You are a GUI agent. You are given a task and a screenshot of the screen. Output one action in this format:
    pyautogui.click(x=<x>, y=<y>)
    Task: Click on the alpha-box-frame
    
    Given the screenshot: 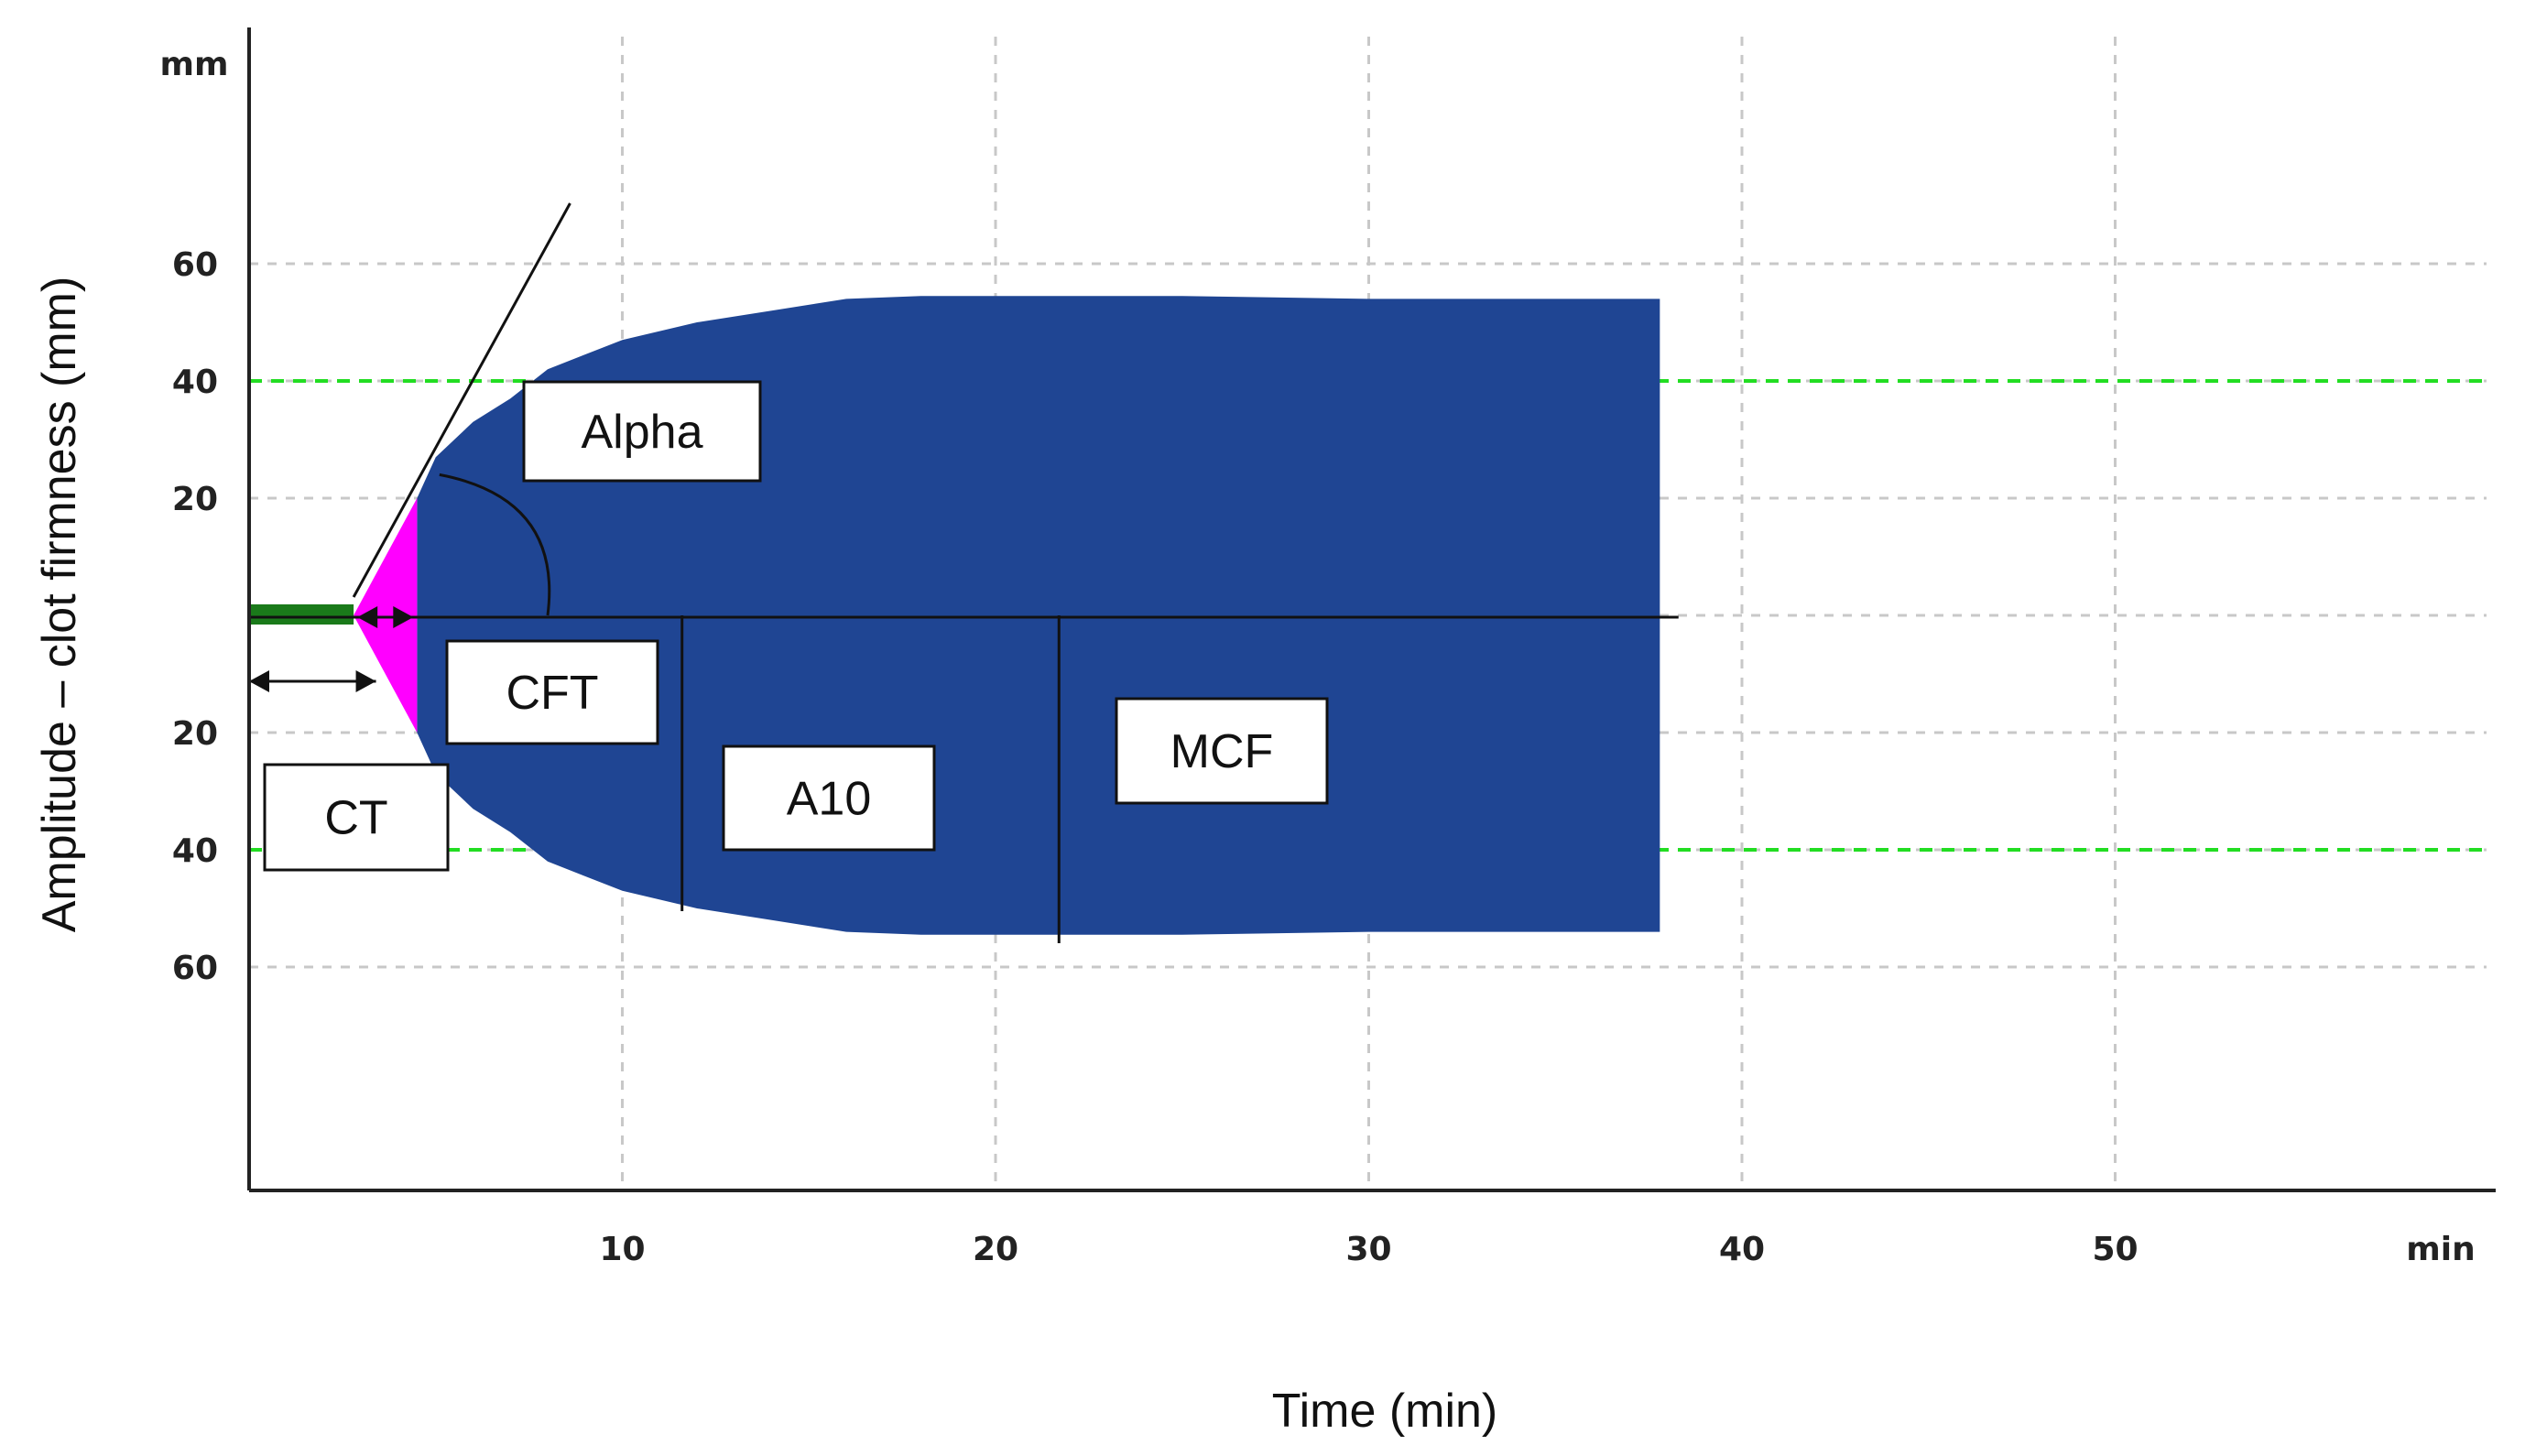 What is the action you would take?
    pyautogui.click(x=642, y=431)
    